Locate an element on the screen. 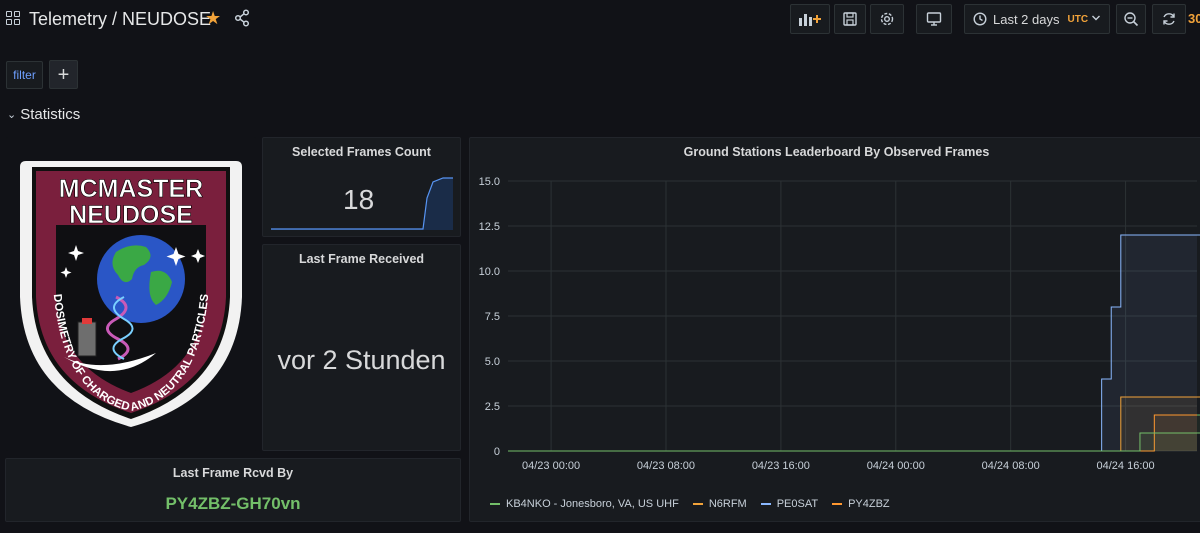 The width and height of the screenshot is (1200, 533). row-header-statistics: ⌄ Statistics is located at coordinates (43, 114).